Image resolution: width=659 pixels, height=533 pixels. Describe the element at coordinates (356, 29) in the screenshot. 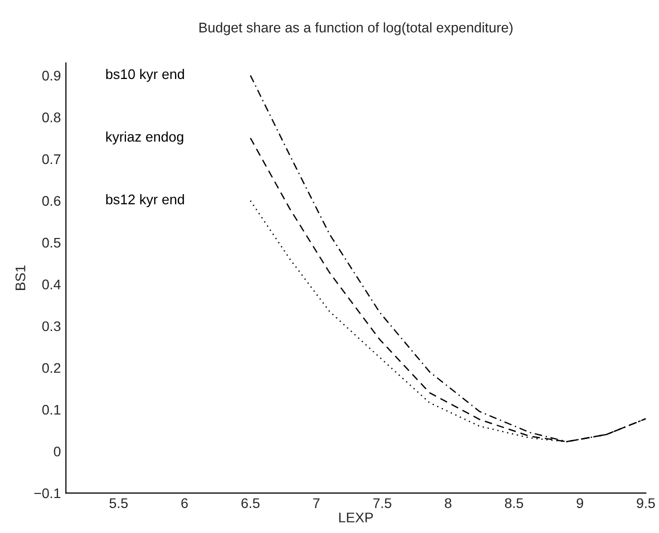

I see `chart-title: Budget share as a function of log(total expenditure)` at that location.